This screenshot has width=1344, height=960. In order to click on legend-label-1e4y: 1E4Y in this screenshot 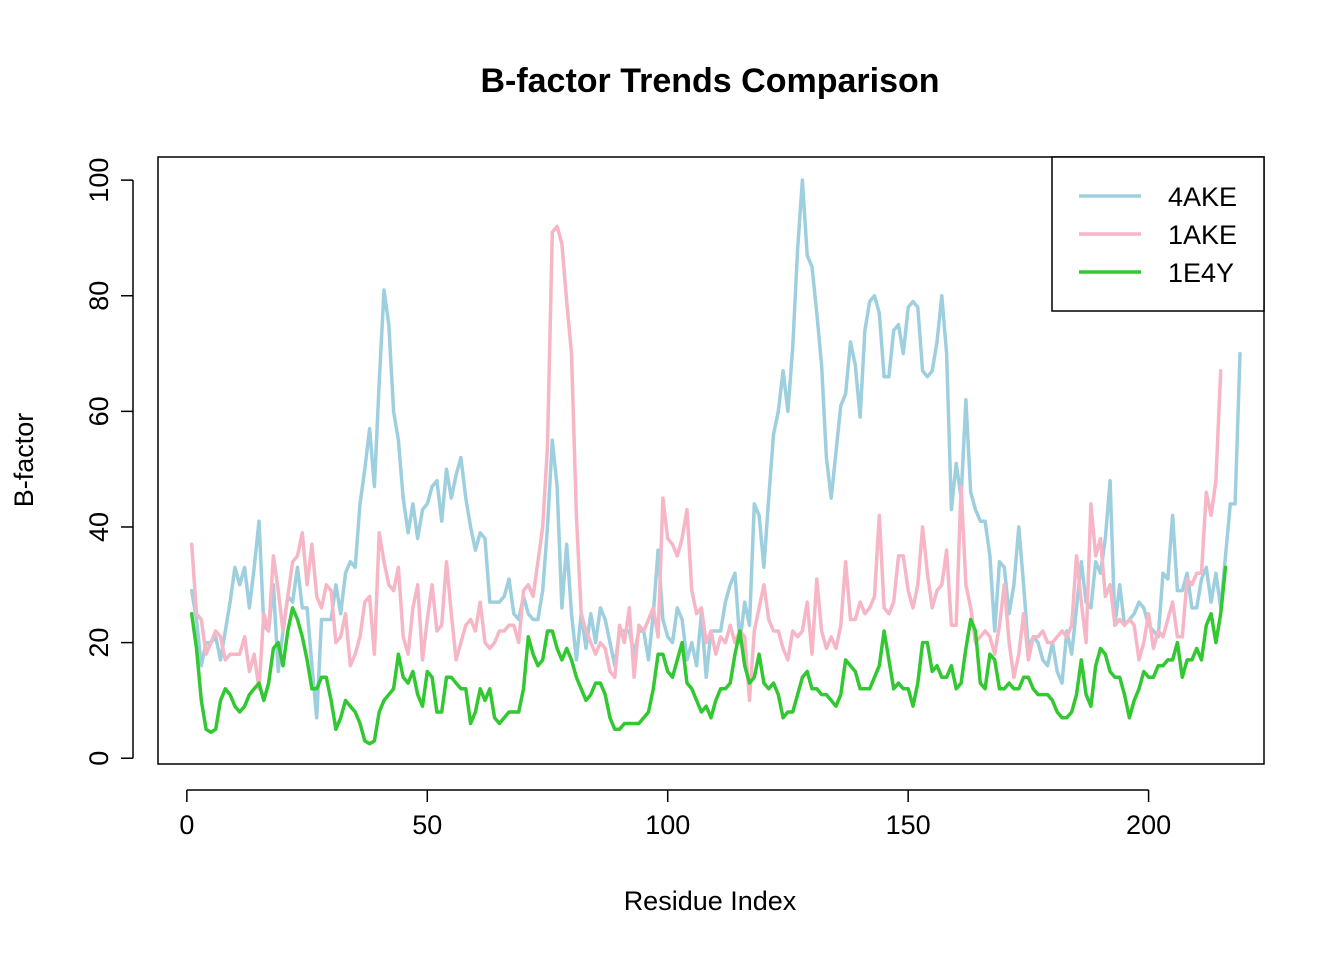, I will do `click(1201, 273)`.